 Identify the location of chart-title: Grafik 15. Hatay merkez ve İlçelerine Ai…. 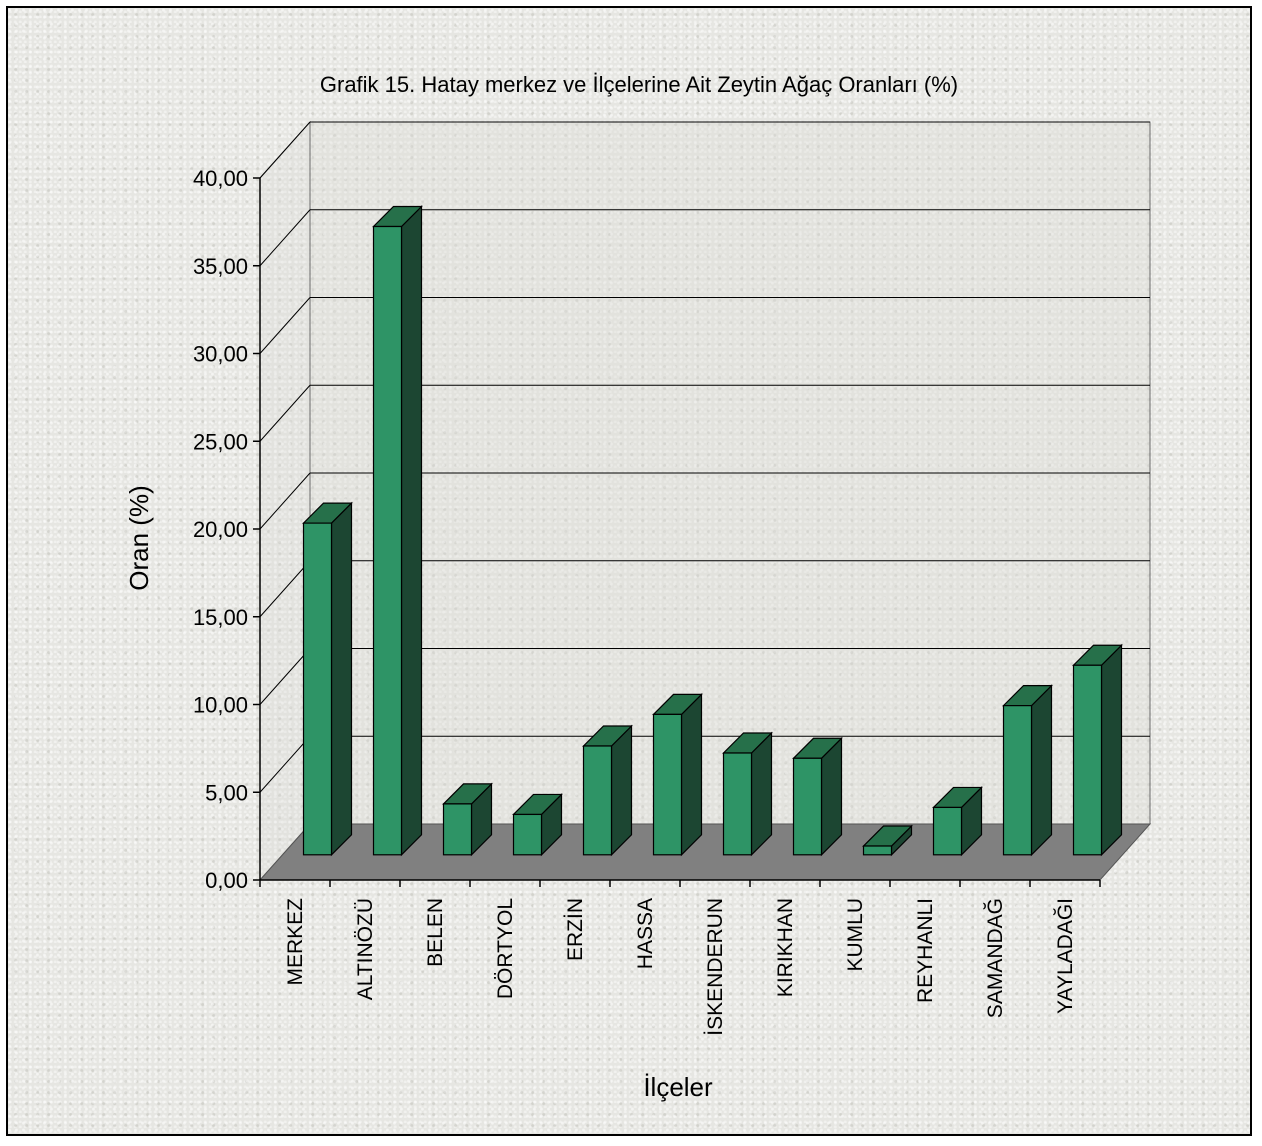
(639, 84).